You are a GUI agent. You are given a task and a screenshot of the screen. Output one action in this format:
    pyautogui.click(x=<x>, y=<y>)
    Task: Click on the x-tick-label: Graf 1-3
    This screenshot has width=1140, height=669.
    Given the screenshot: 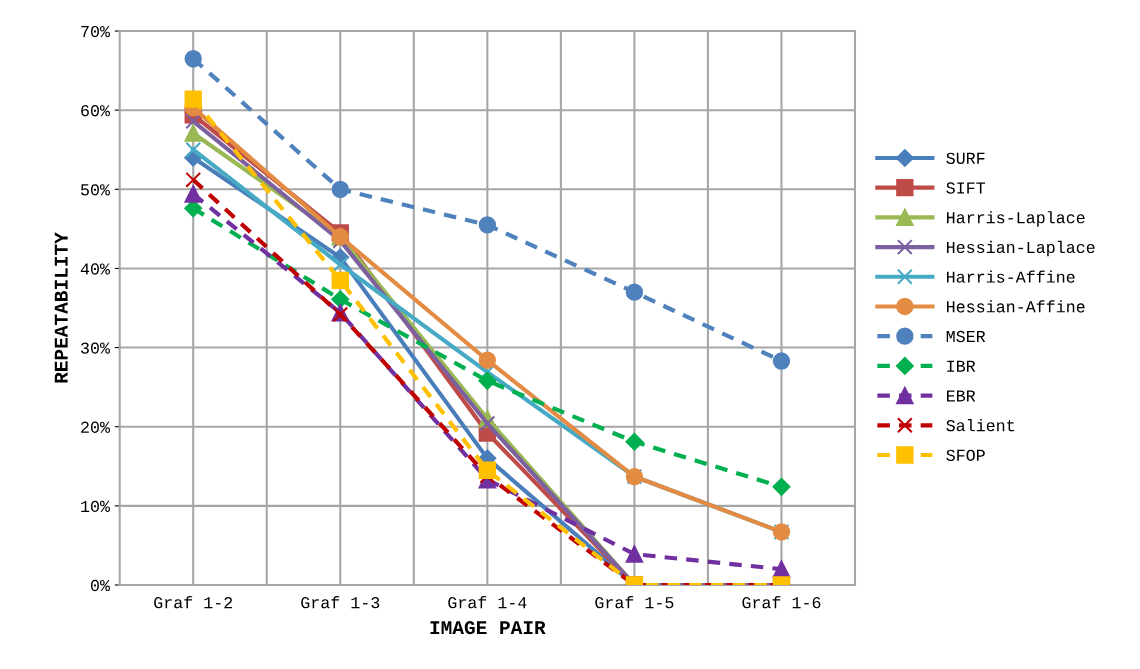 What is the action you would take?
    pyautogui.click(x=340, y=602)
    